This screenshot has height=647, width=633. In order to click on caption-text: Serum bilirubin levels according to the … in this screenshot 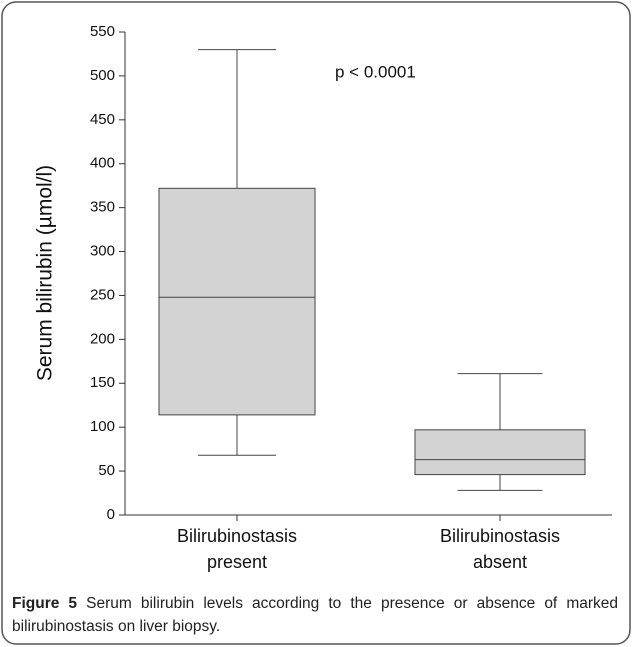, I will do `click(315, 615)`.